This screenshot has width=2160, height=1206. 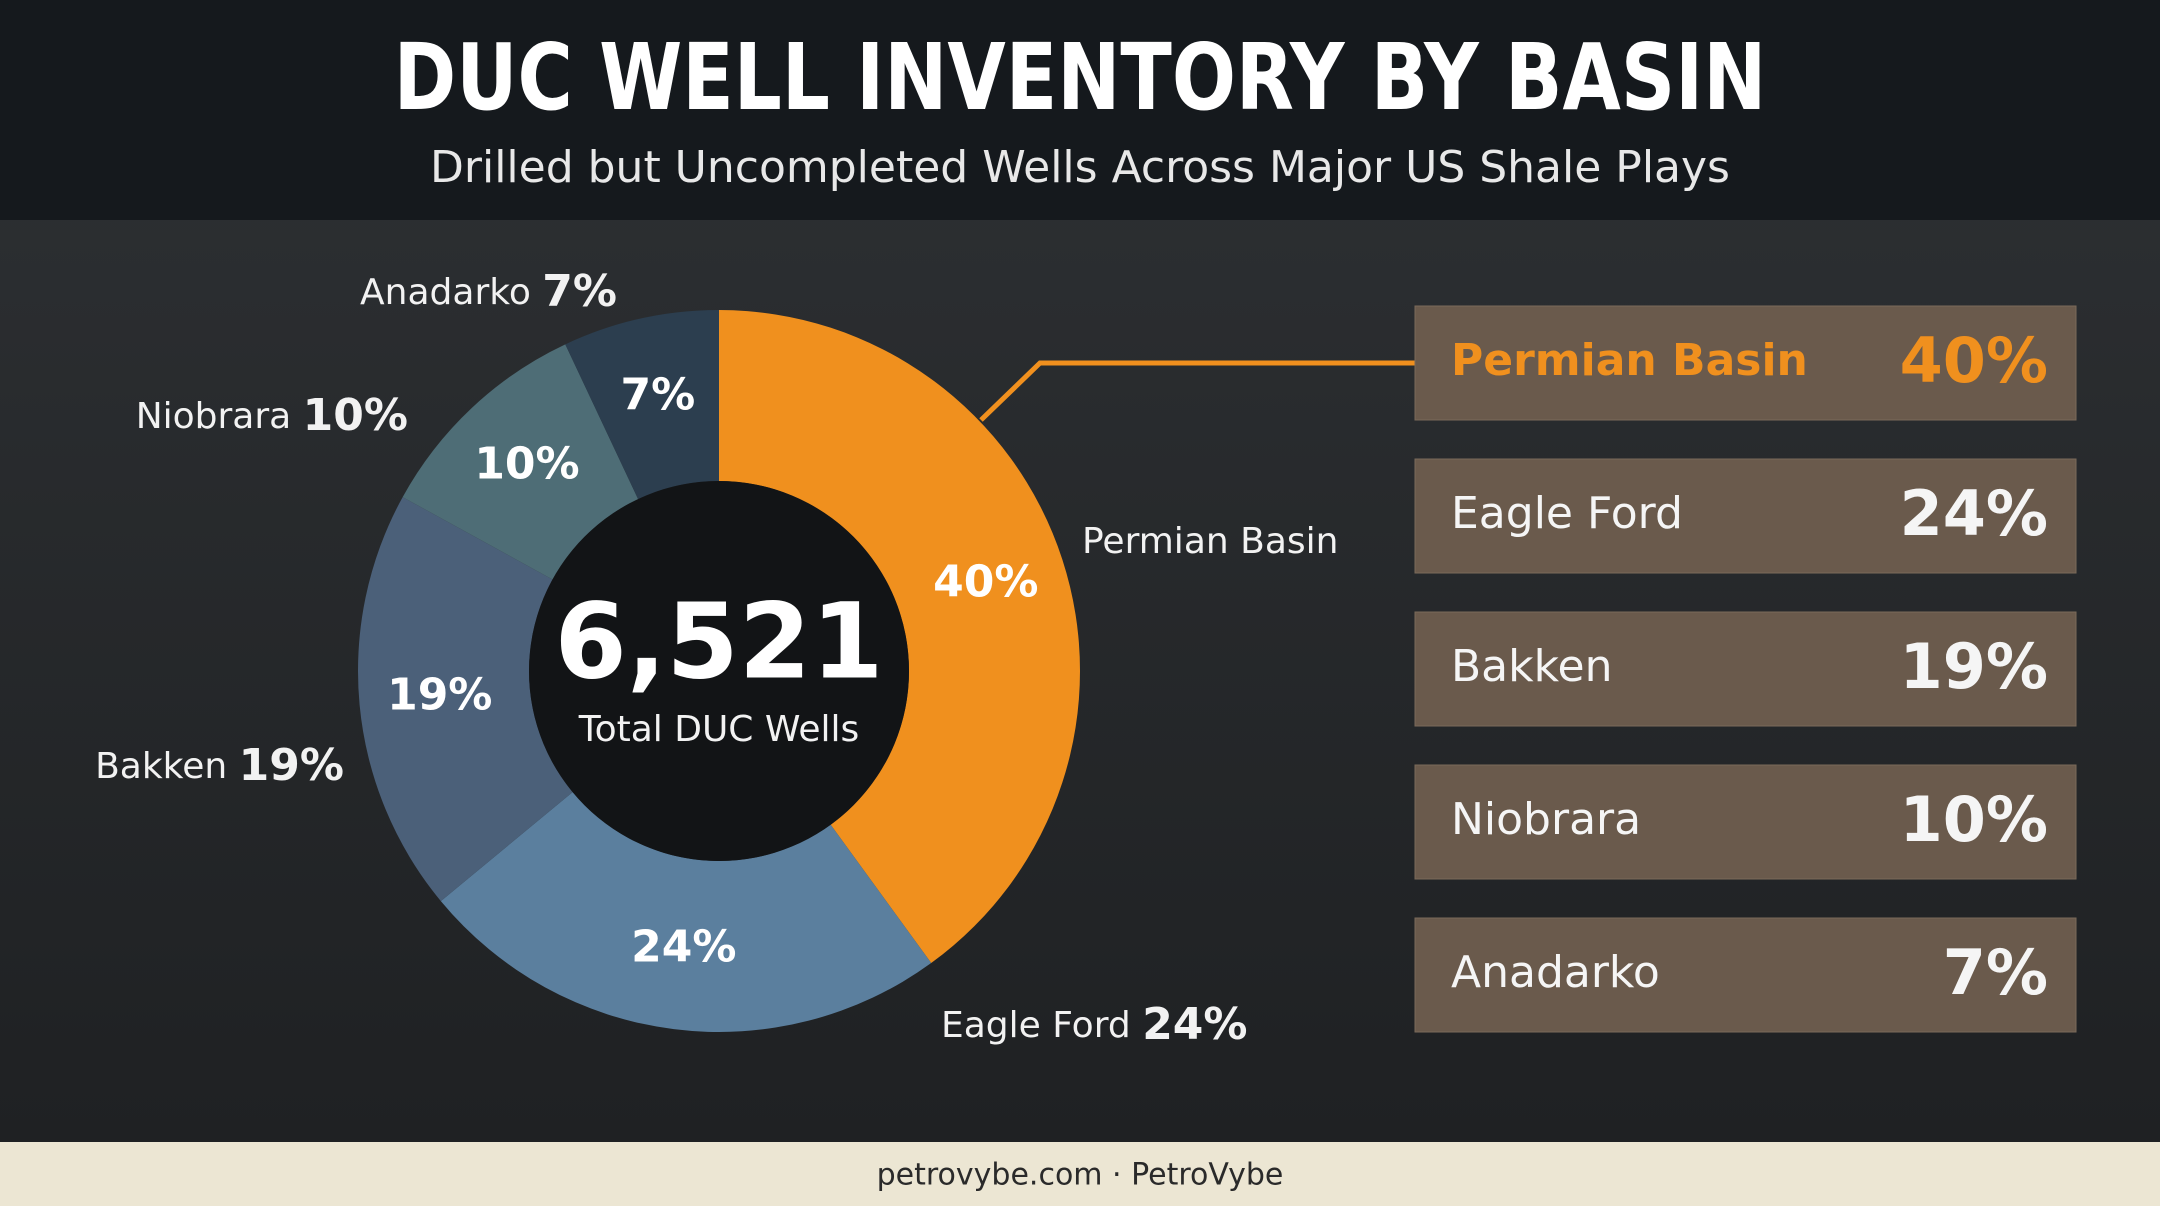 What do you see at coordinates (1974, 513) in the screenshot?
I see `legend-value: 24%` at bounding box center [1974, 513].